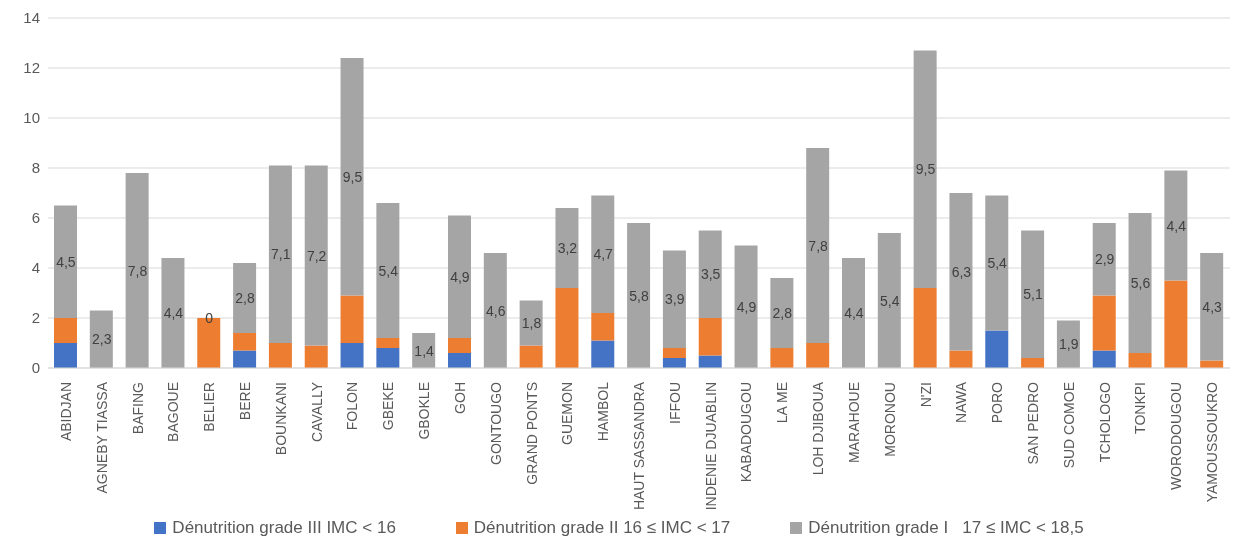  What do you see at coordinates (459, 398) in the screenshot?
I see `x-tick-label: GOH` at bounding box center [459, 398].